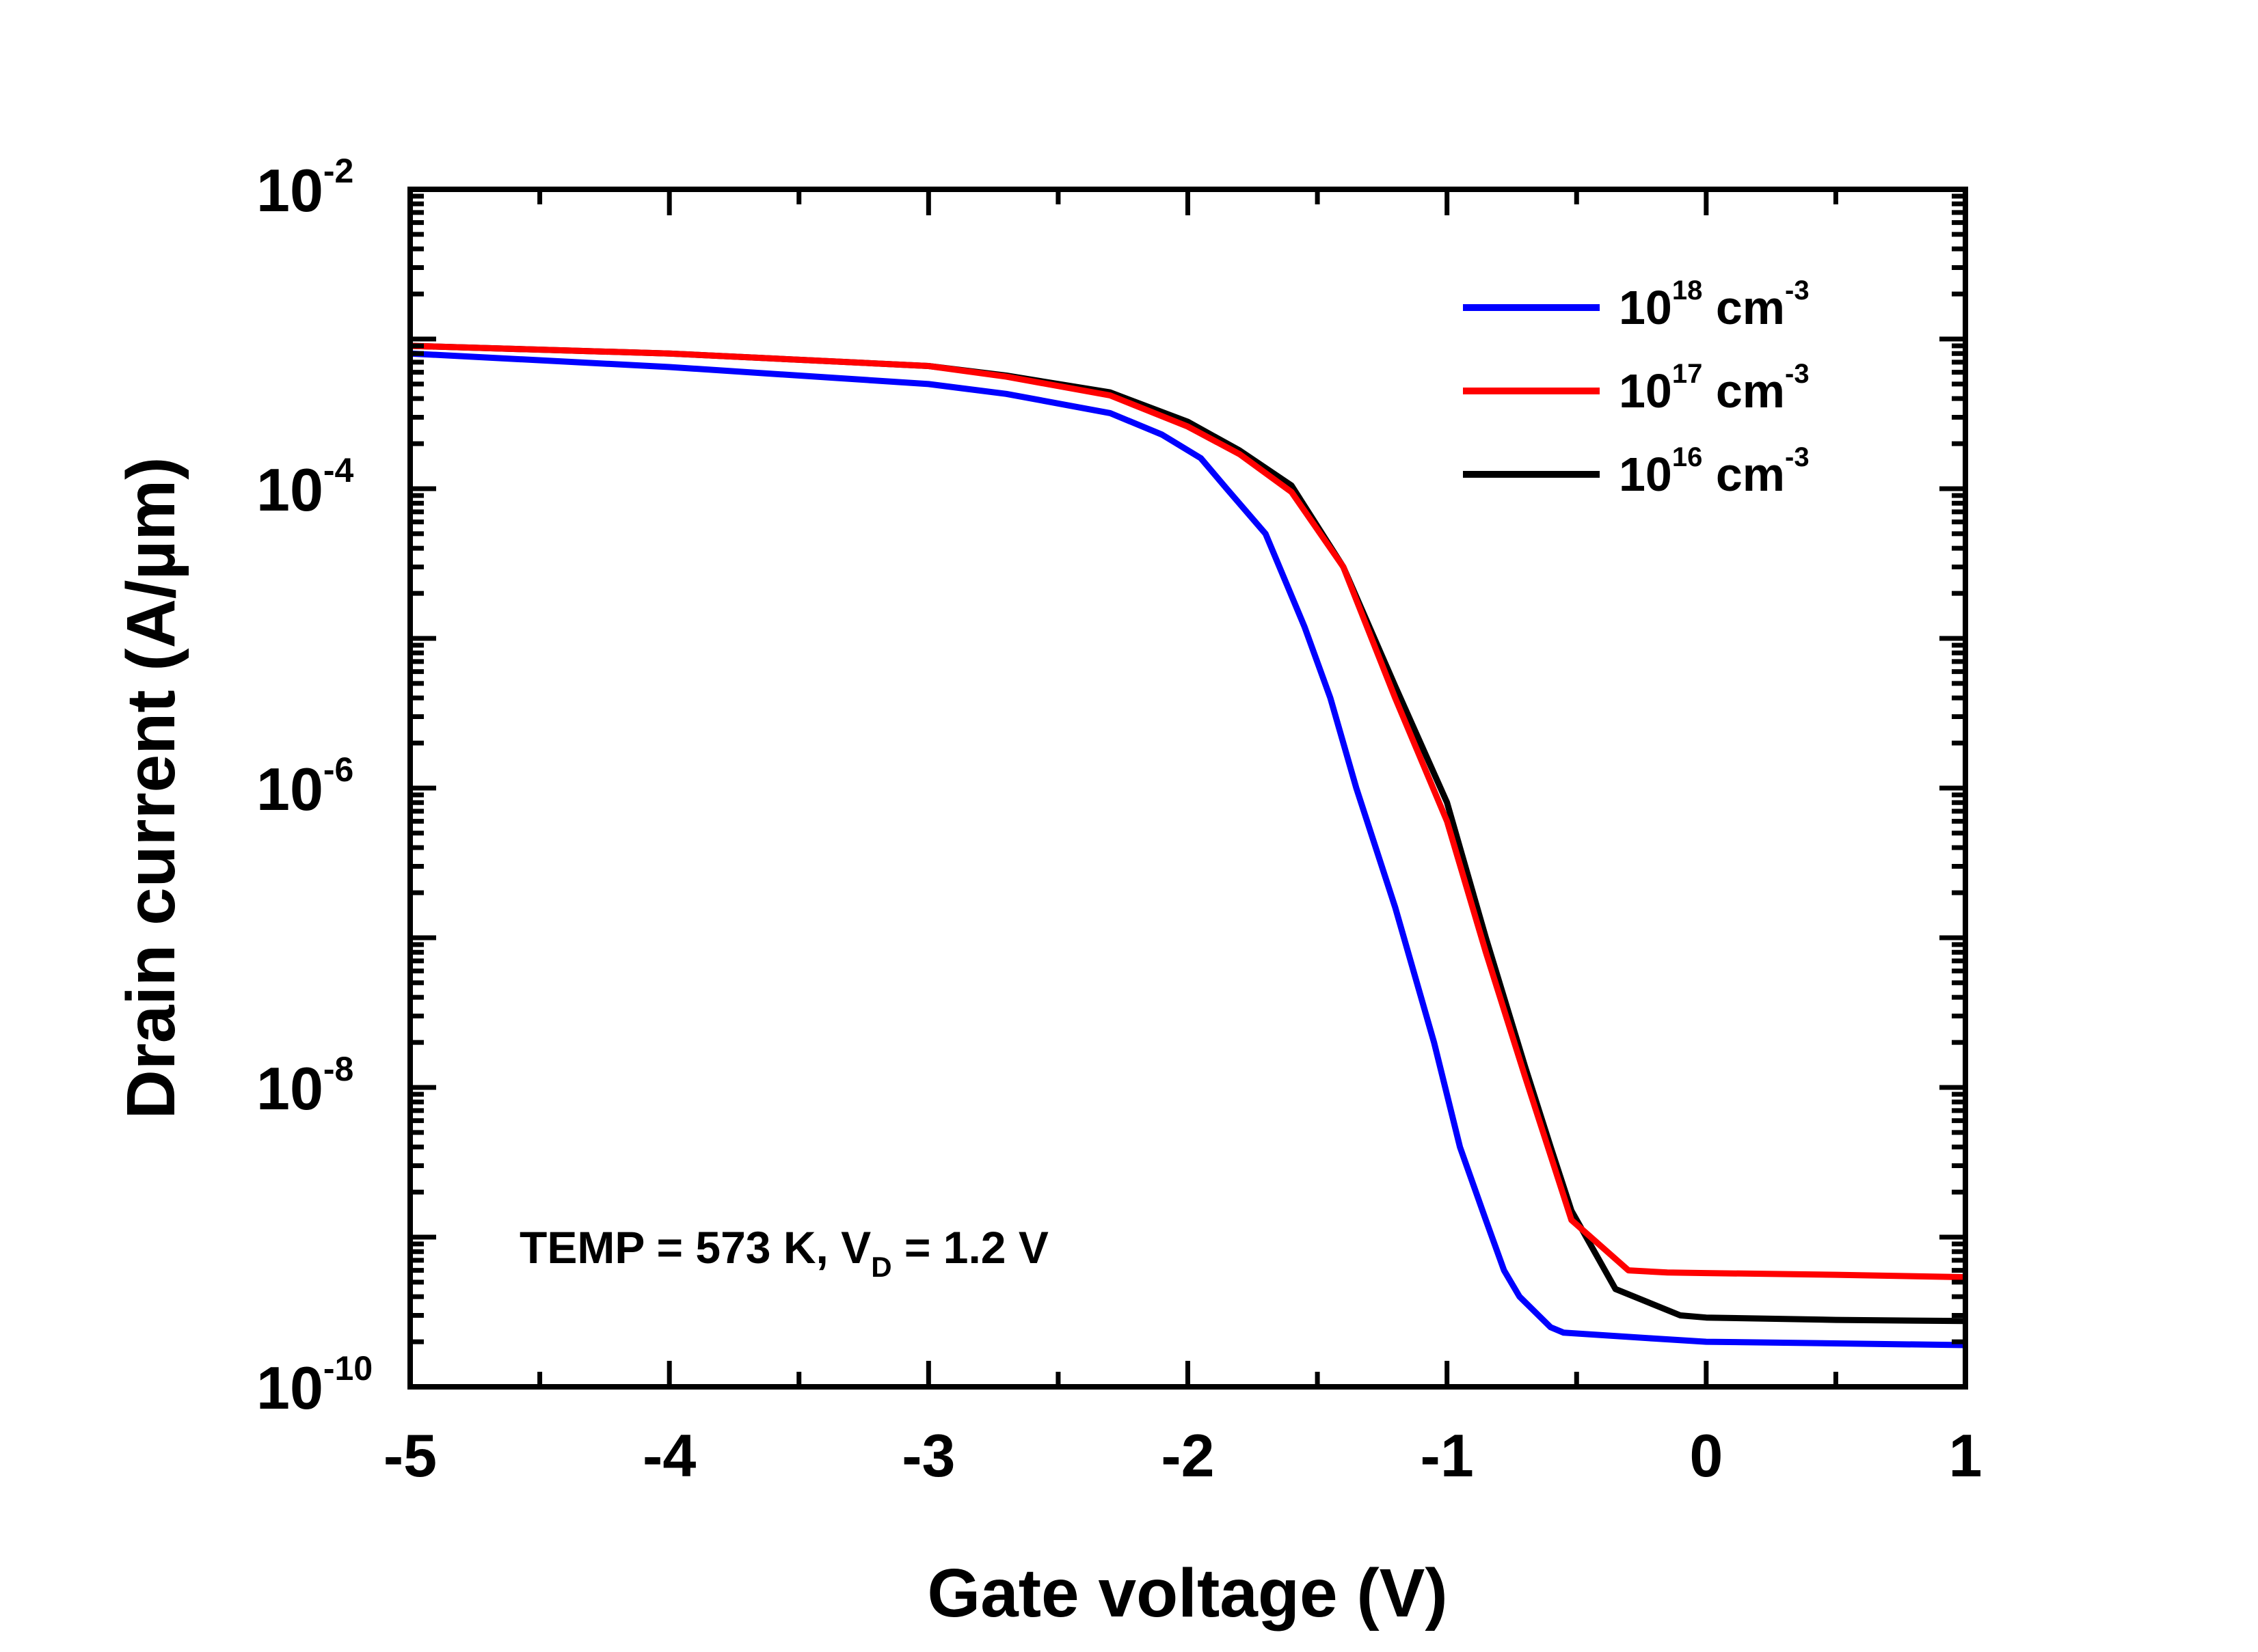 This screenshot has height=1652, width=2258. What do you see at coordinates (1688, 374) in the screenshot?
I see `legend-label-part: 17` at bounding box center [1688, 374].